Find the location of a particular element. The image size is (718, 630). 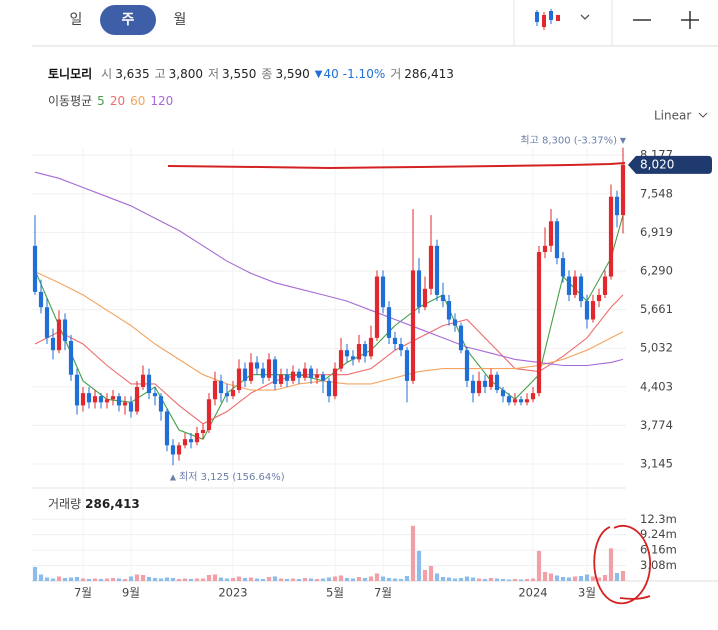

y-tick-label: 3,145 is located at coordinates (656, 464).